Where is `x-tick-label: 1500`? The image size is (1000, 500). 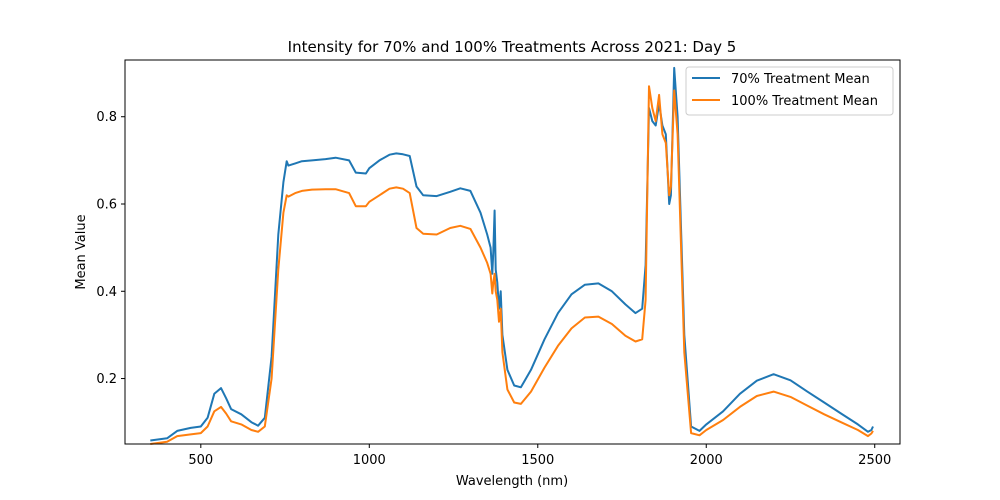 x-tick-label: 1500 is located at coordinates (537, 460).